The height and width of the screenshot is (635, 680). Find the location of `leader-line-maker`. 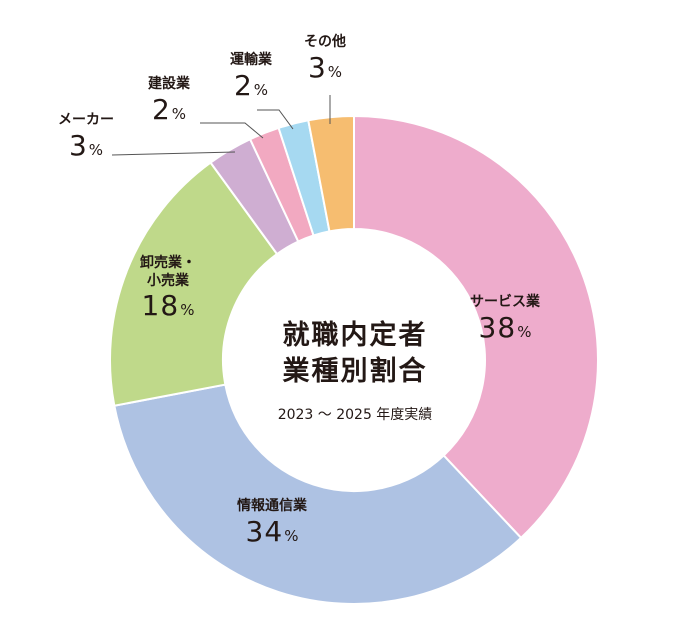

leader-line-maker is located at coordinates (173, 153).